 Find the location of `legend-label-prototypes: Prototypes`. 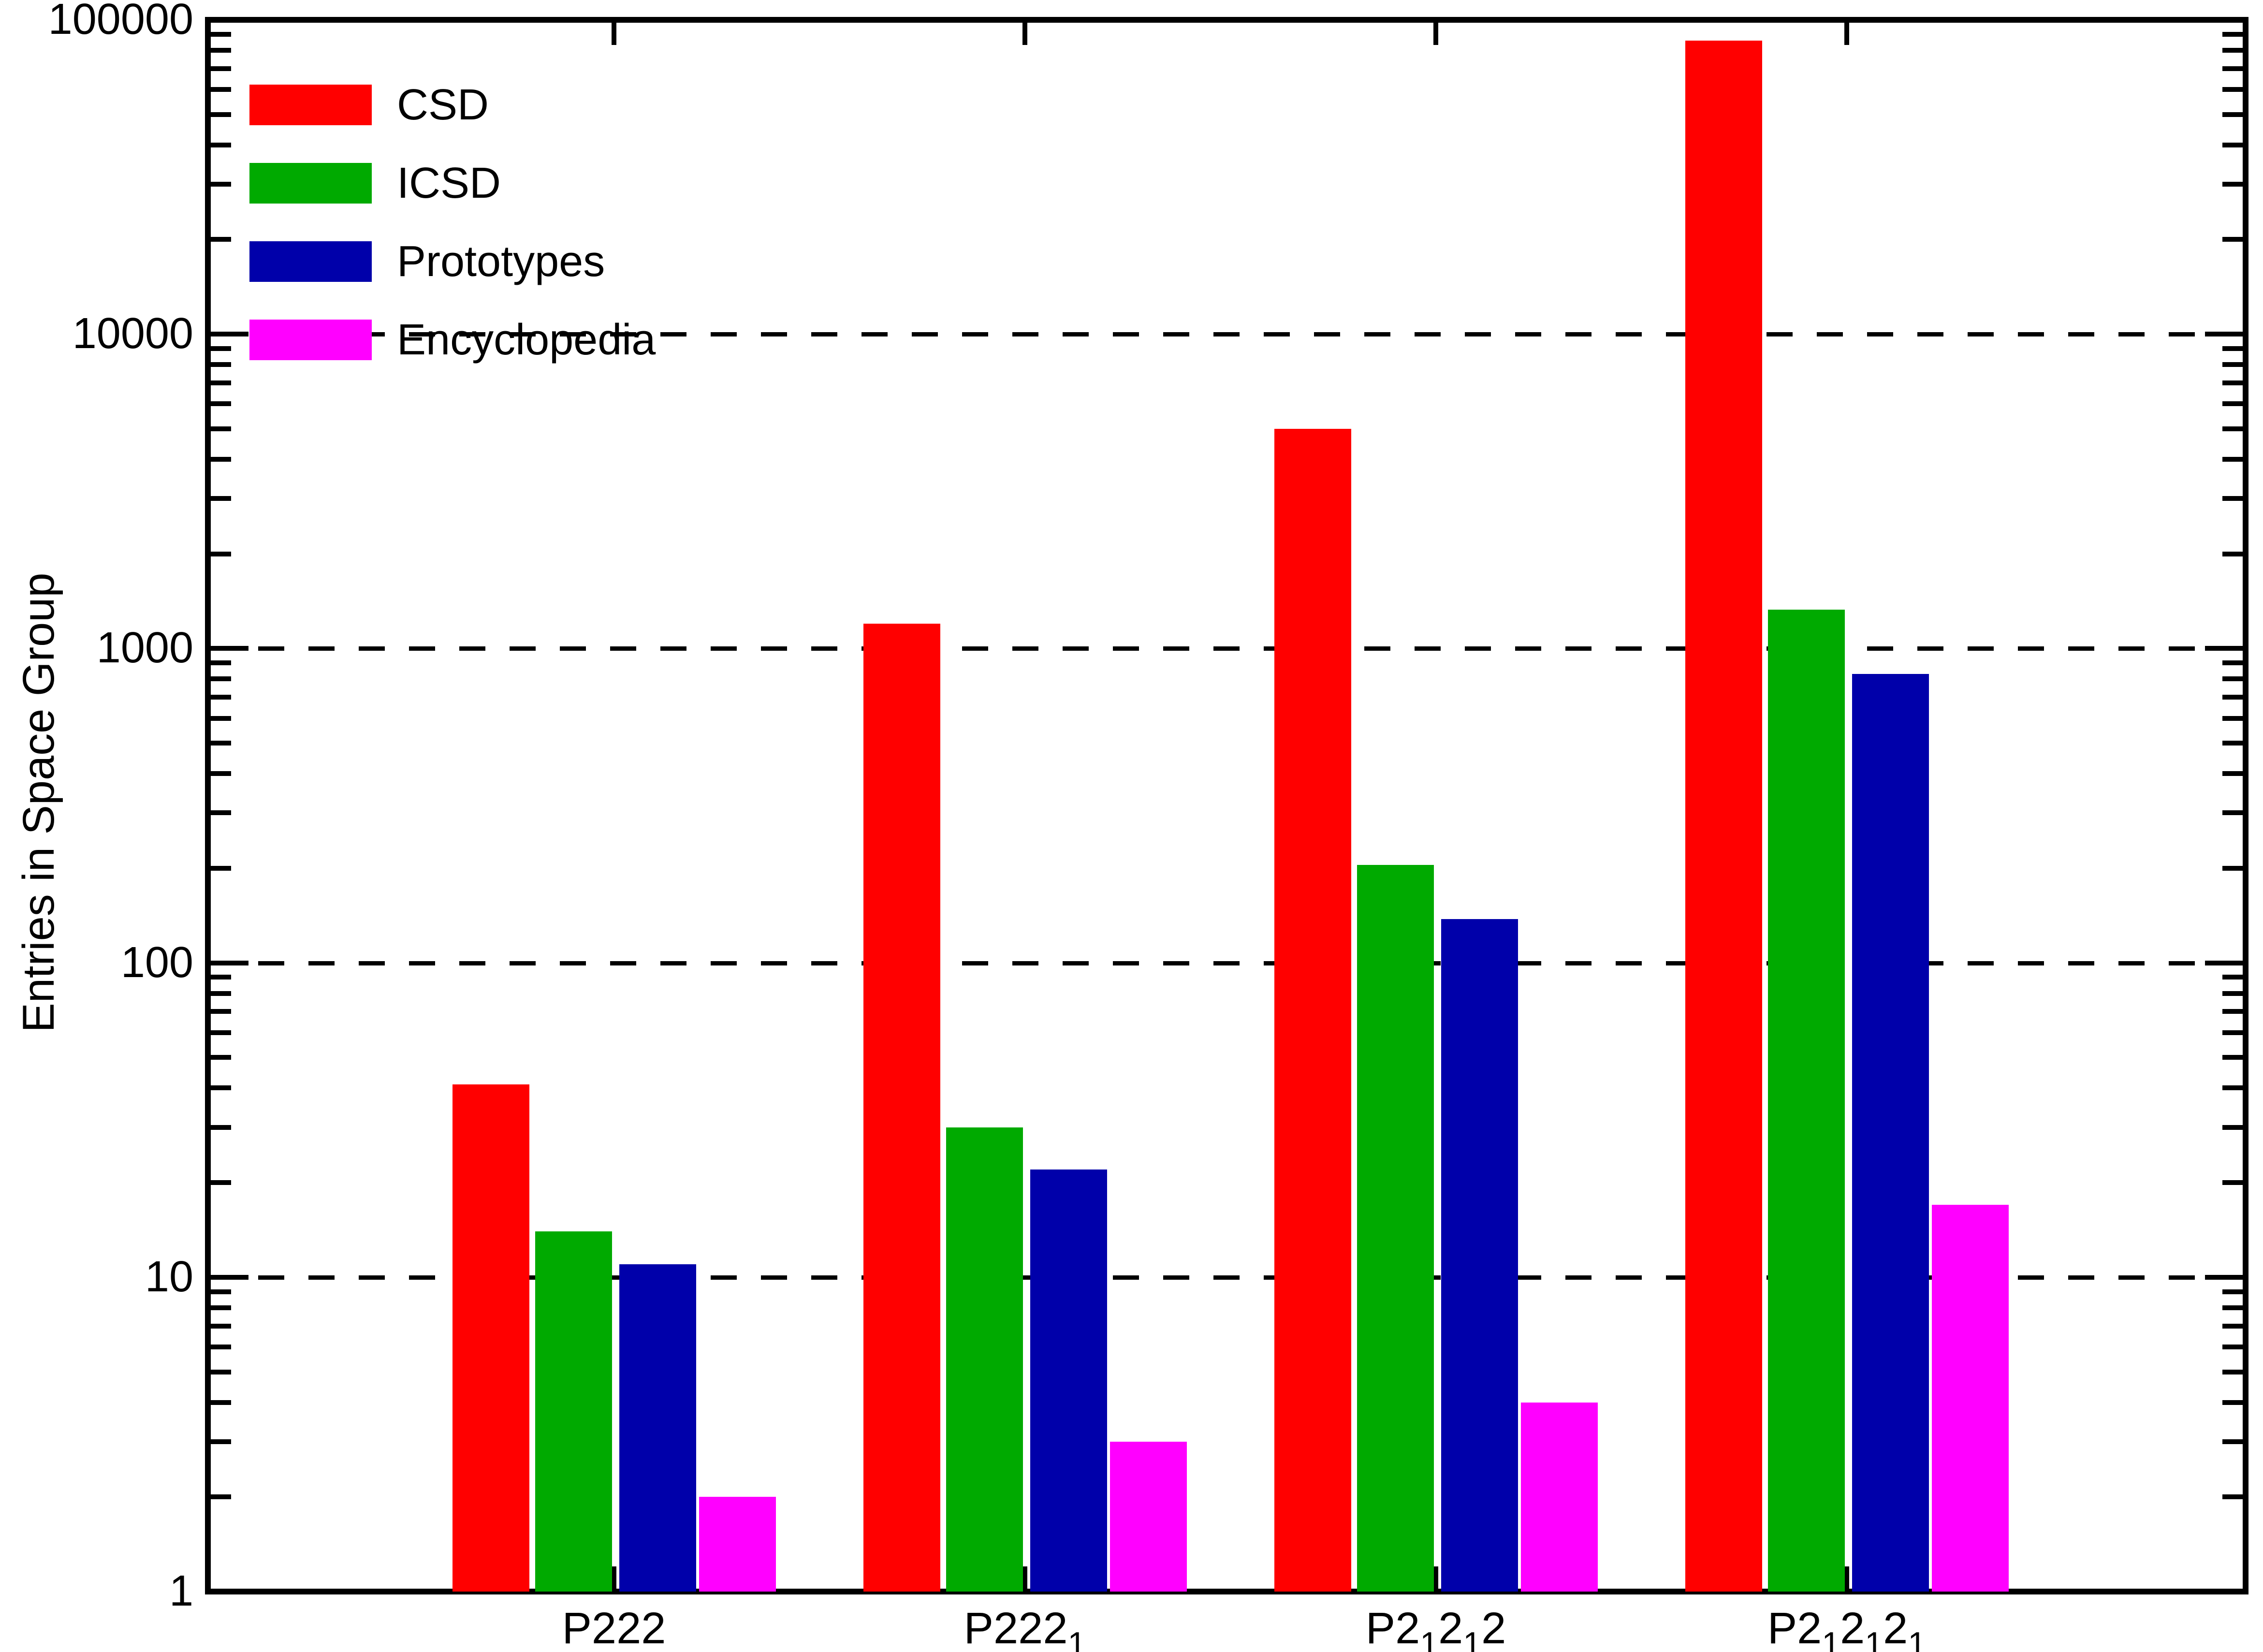

legend-label-prototypes: Prototypes is located at coordinates (501, 261).